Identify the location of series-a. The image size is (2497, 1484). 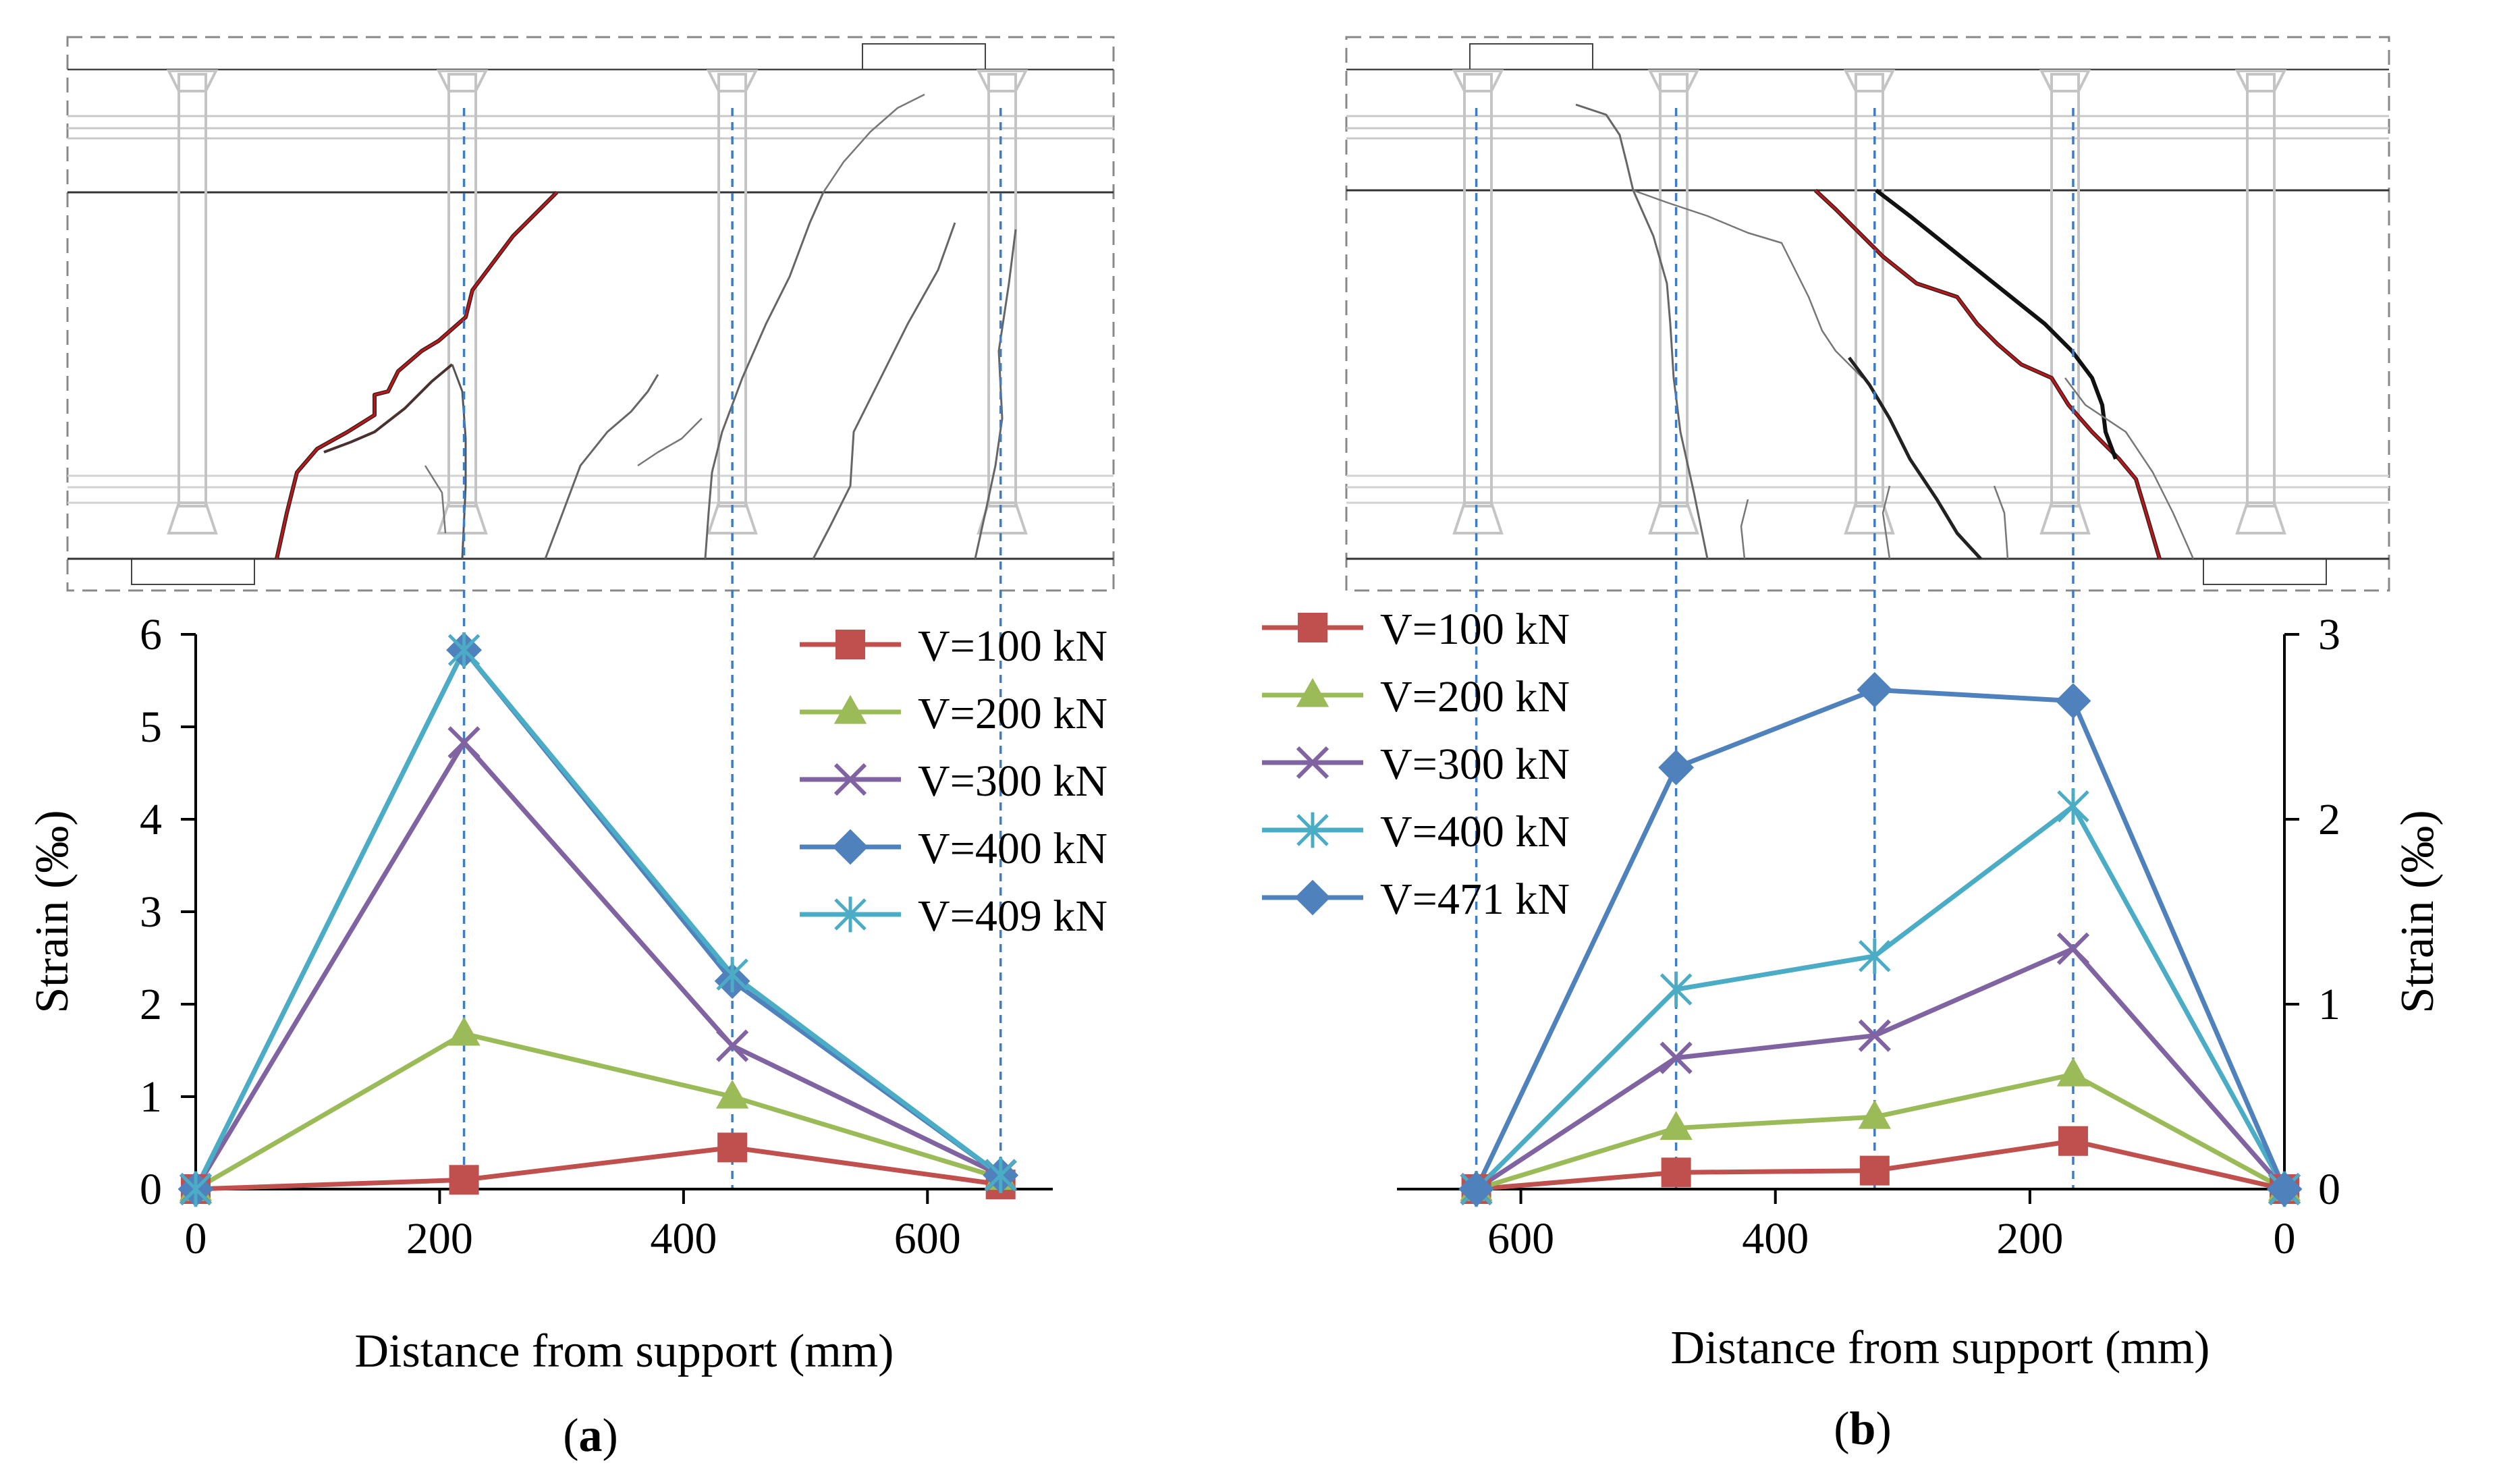
(598, 919).